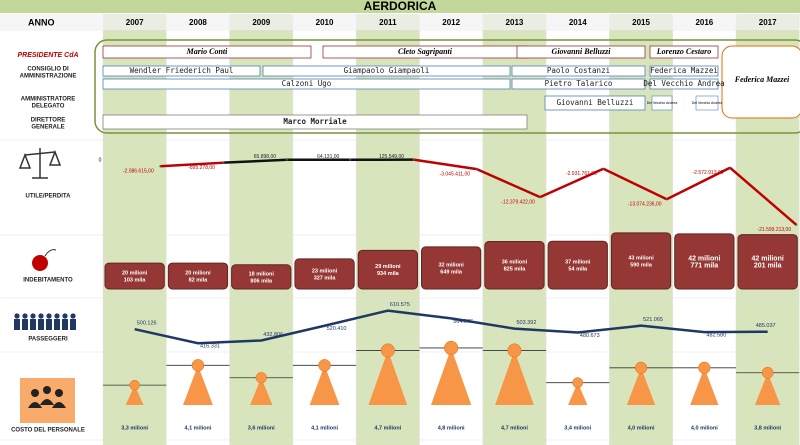  I want to click on passenger-line, so click(451, 327).